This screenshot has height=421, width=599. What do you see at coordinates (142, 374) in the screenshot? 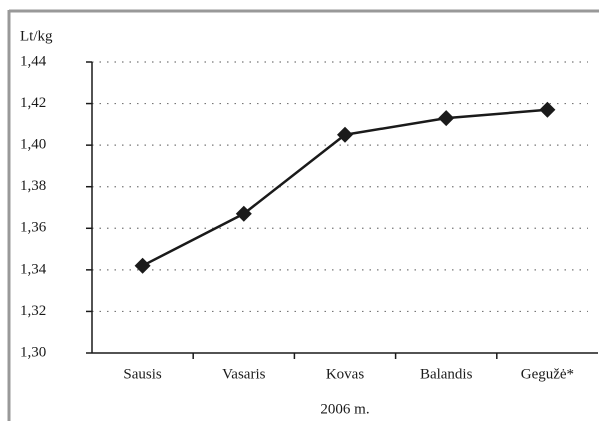
I see `x-tick-label: Sausis` at bounding box center [142, 374].